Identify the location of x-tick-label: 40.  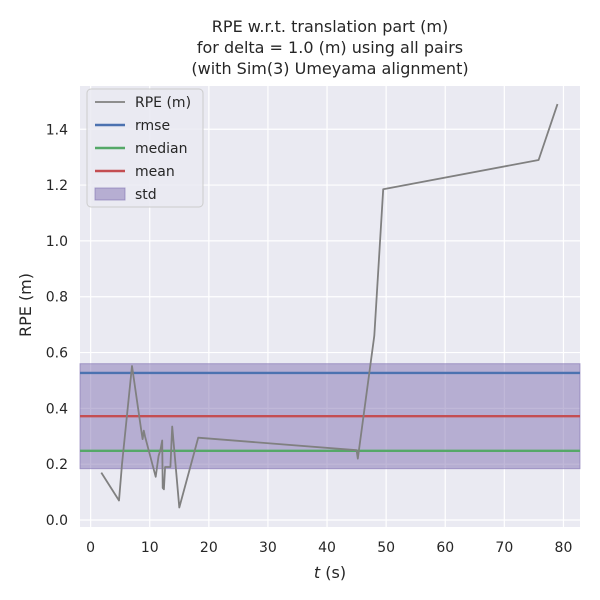
(327, 548).